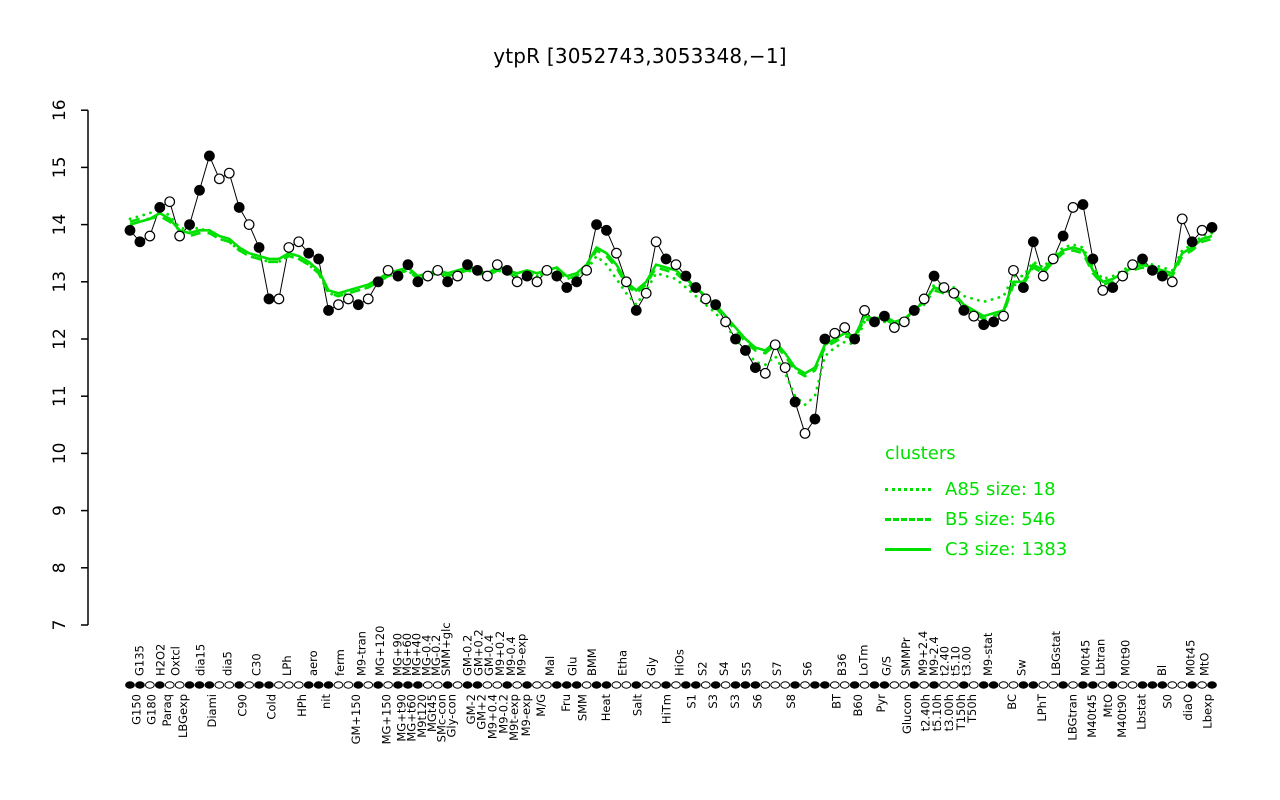 The width and height of the screenshot is (1280, 800). What do you see at coordinates (858, 705) in the screenshot?
I see `x-axis-label: B60` at bounding box center [858, 705].